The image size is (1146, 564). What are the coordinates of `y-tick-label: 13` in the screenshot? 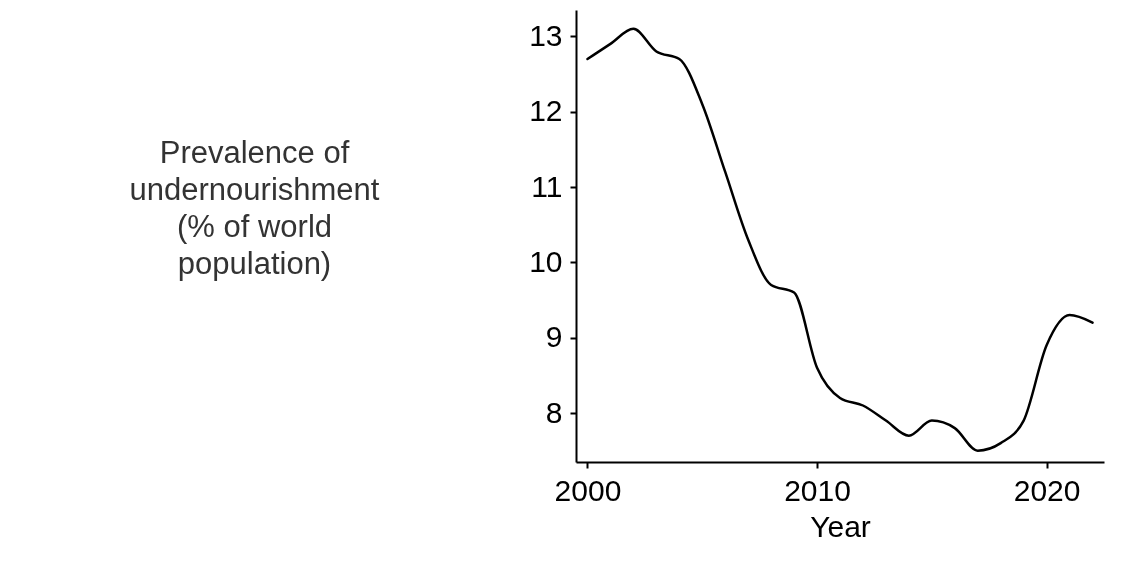 It's located at (546, 35).